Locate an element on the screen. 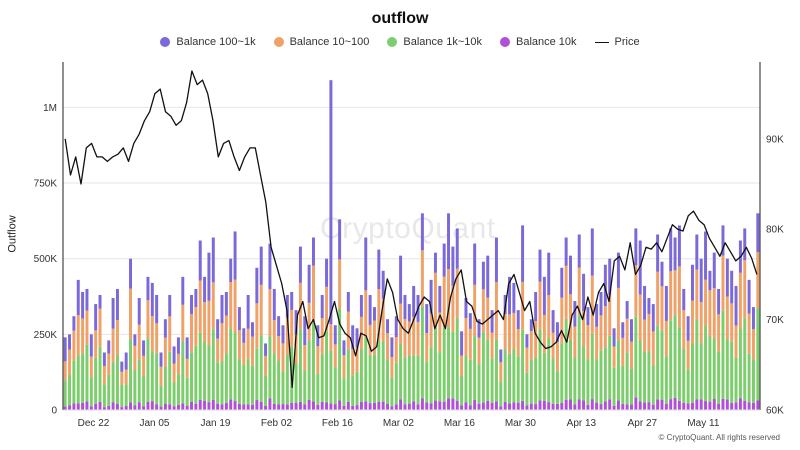 The image size is (800, 450). chart-title: outflow is located at coordinates (400, 18).